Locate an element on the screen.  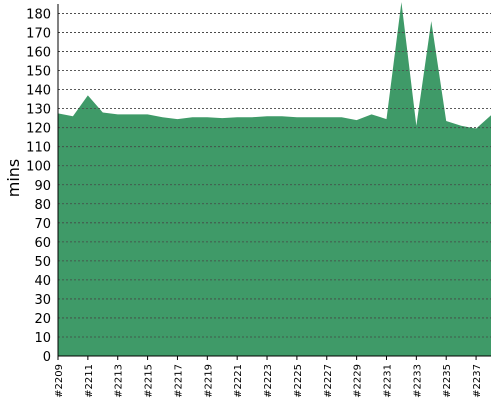
x-tick-label: #2217 is located at coordinates (178, 381).